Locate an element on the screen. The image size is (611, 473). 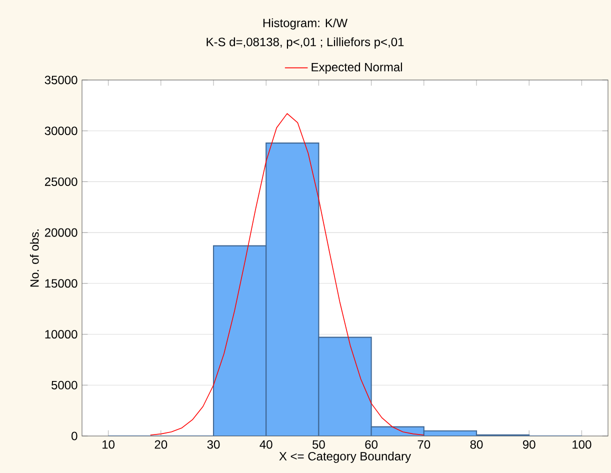
x-tick-label: 10 is located at coordinates (108, 444).